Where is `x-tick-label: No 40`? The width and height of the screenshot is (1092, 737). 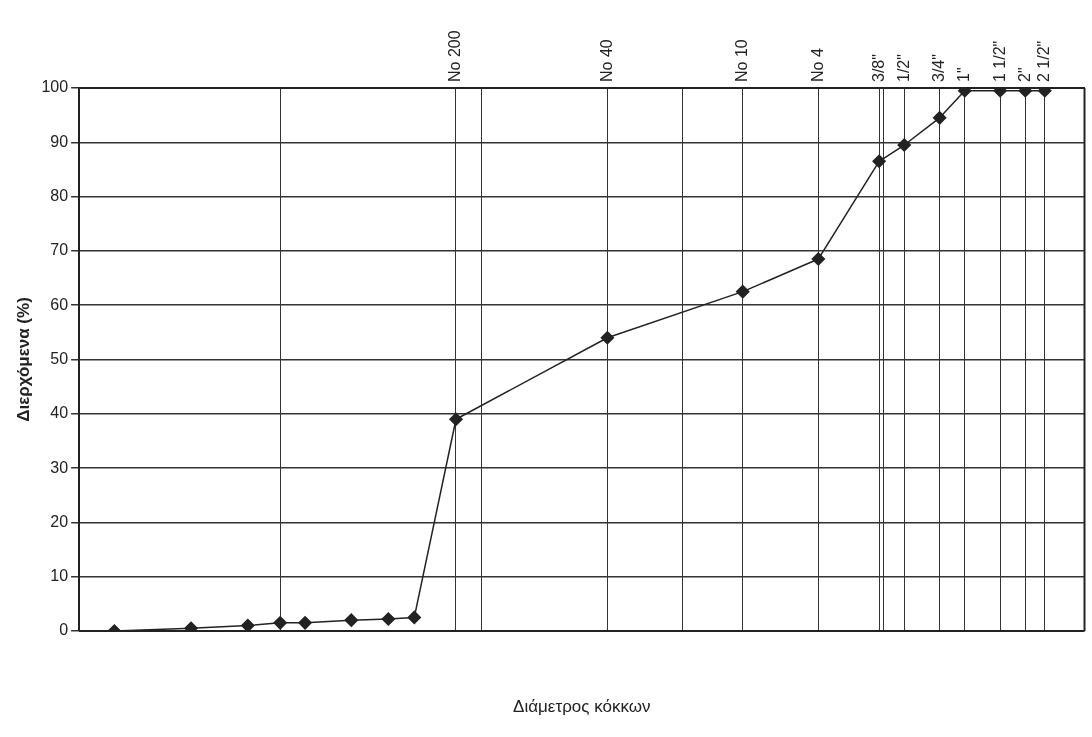 x-tick-label: No 40 is located at coordinates (606, 60).